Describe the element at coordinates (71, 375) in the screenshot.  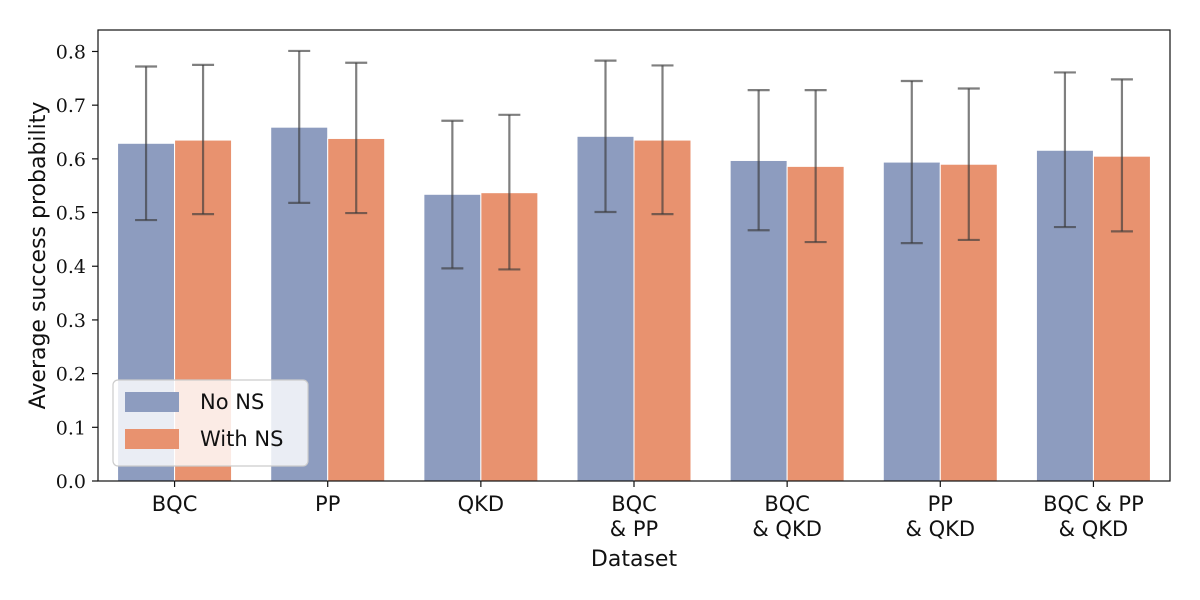
I see `y-tick-label: 0.2` at that location.